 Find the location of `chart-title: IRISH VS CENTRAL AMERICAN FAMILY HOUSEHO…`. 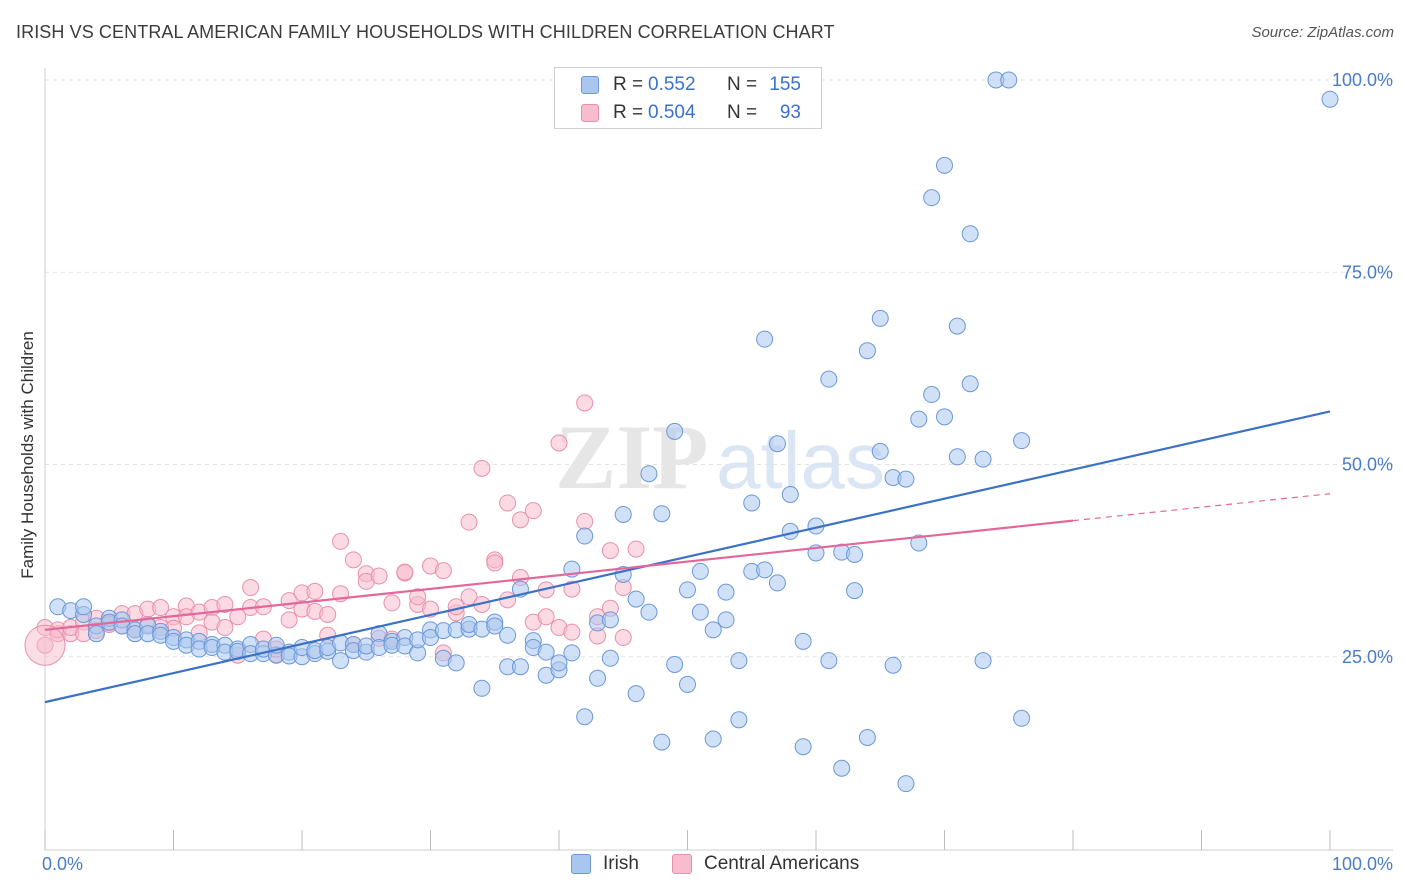

chart-title: IRISH VS CENTRAL AMERICAN FAMILY HOUSEHO… is located at coordinates (425, 32).